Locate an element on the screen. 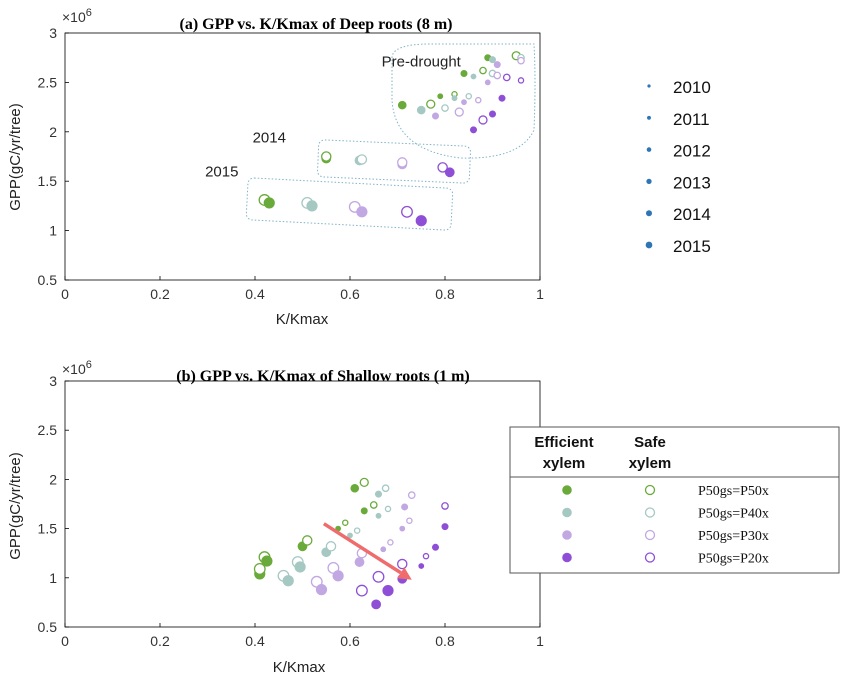  scheme-legend-box is located at coordinates (674, 500).